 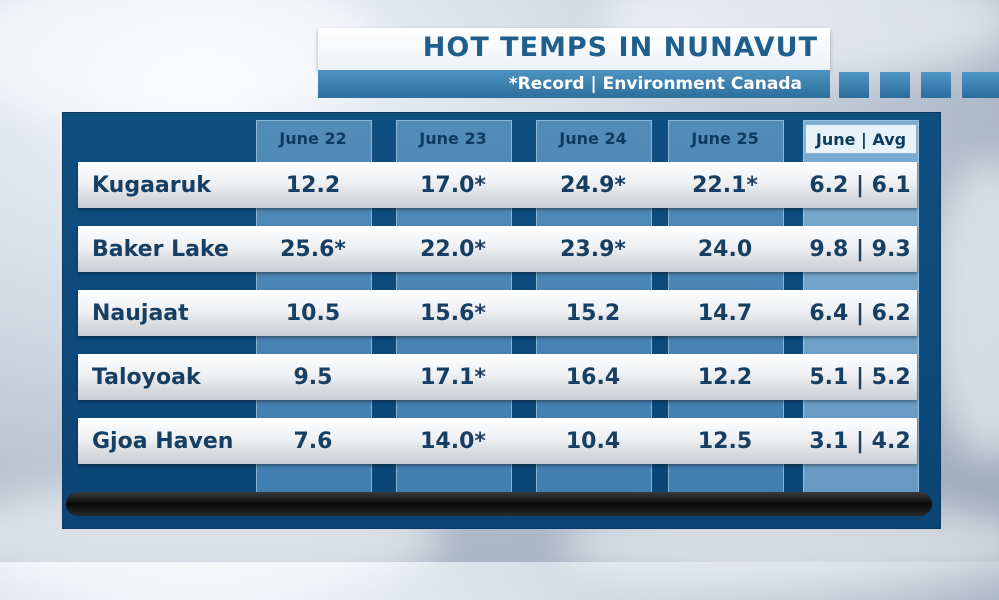 What do you see at coordinates (725, 313) in the screenshot?
I see `table-cell: 14.7` at bounding box center [725, 313].